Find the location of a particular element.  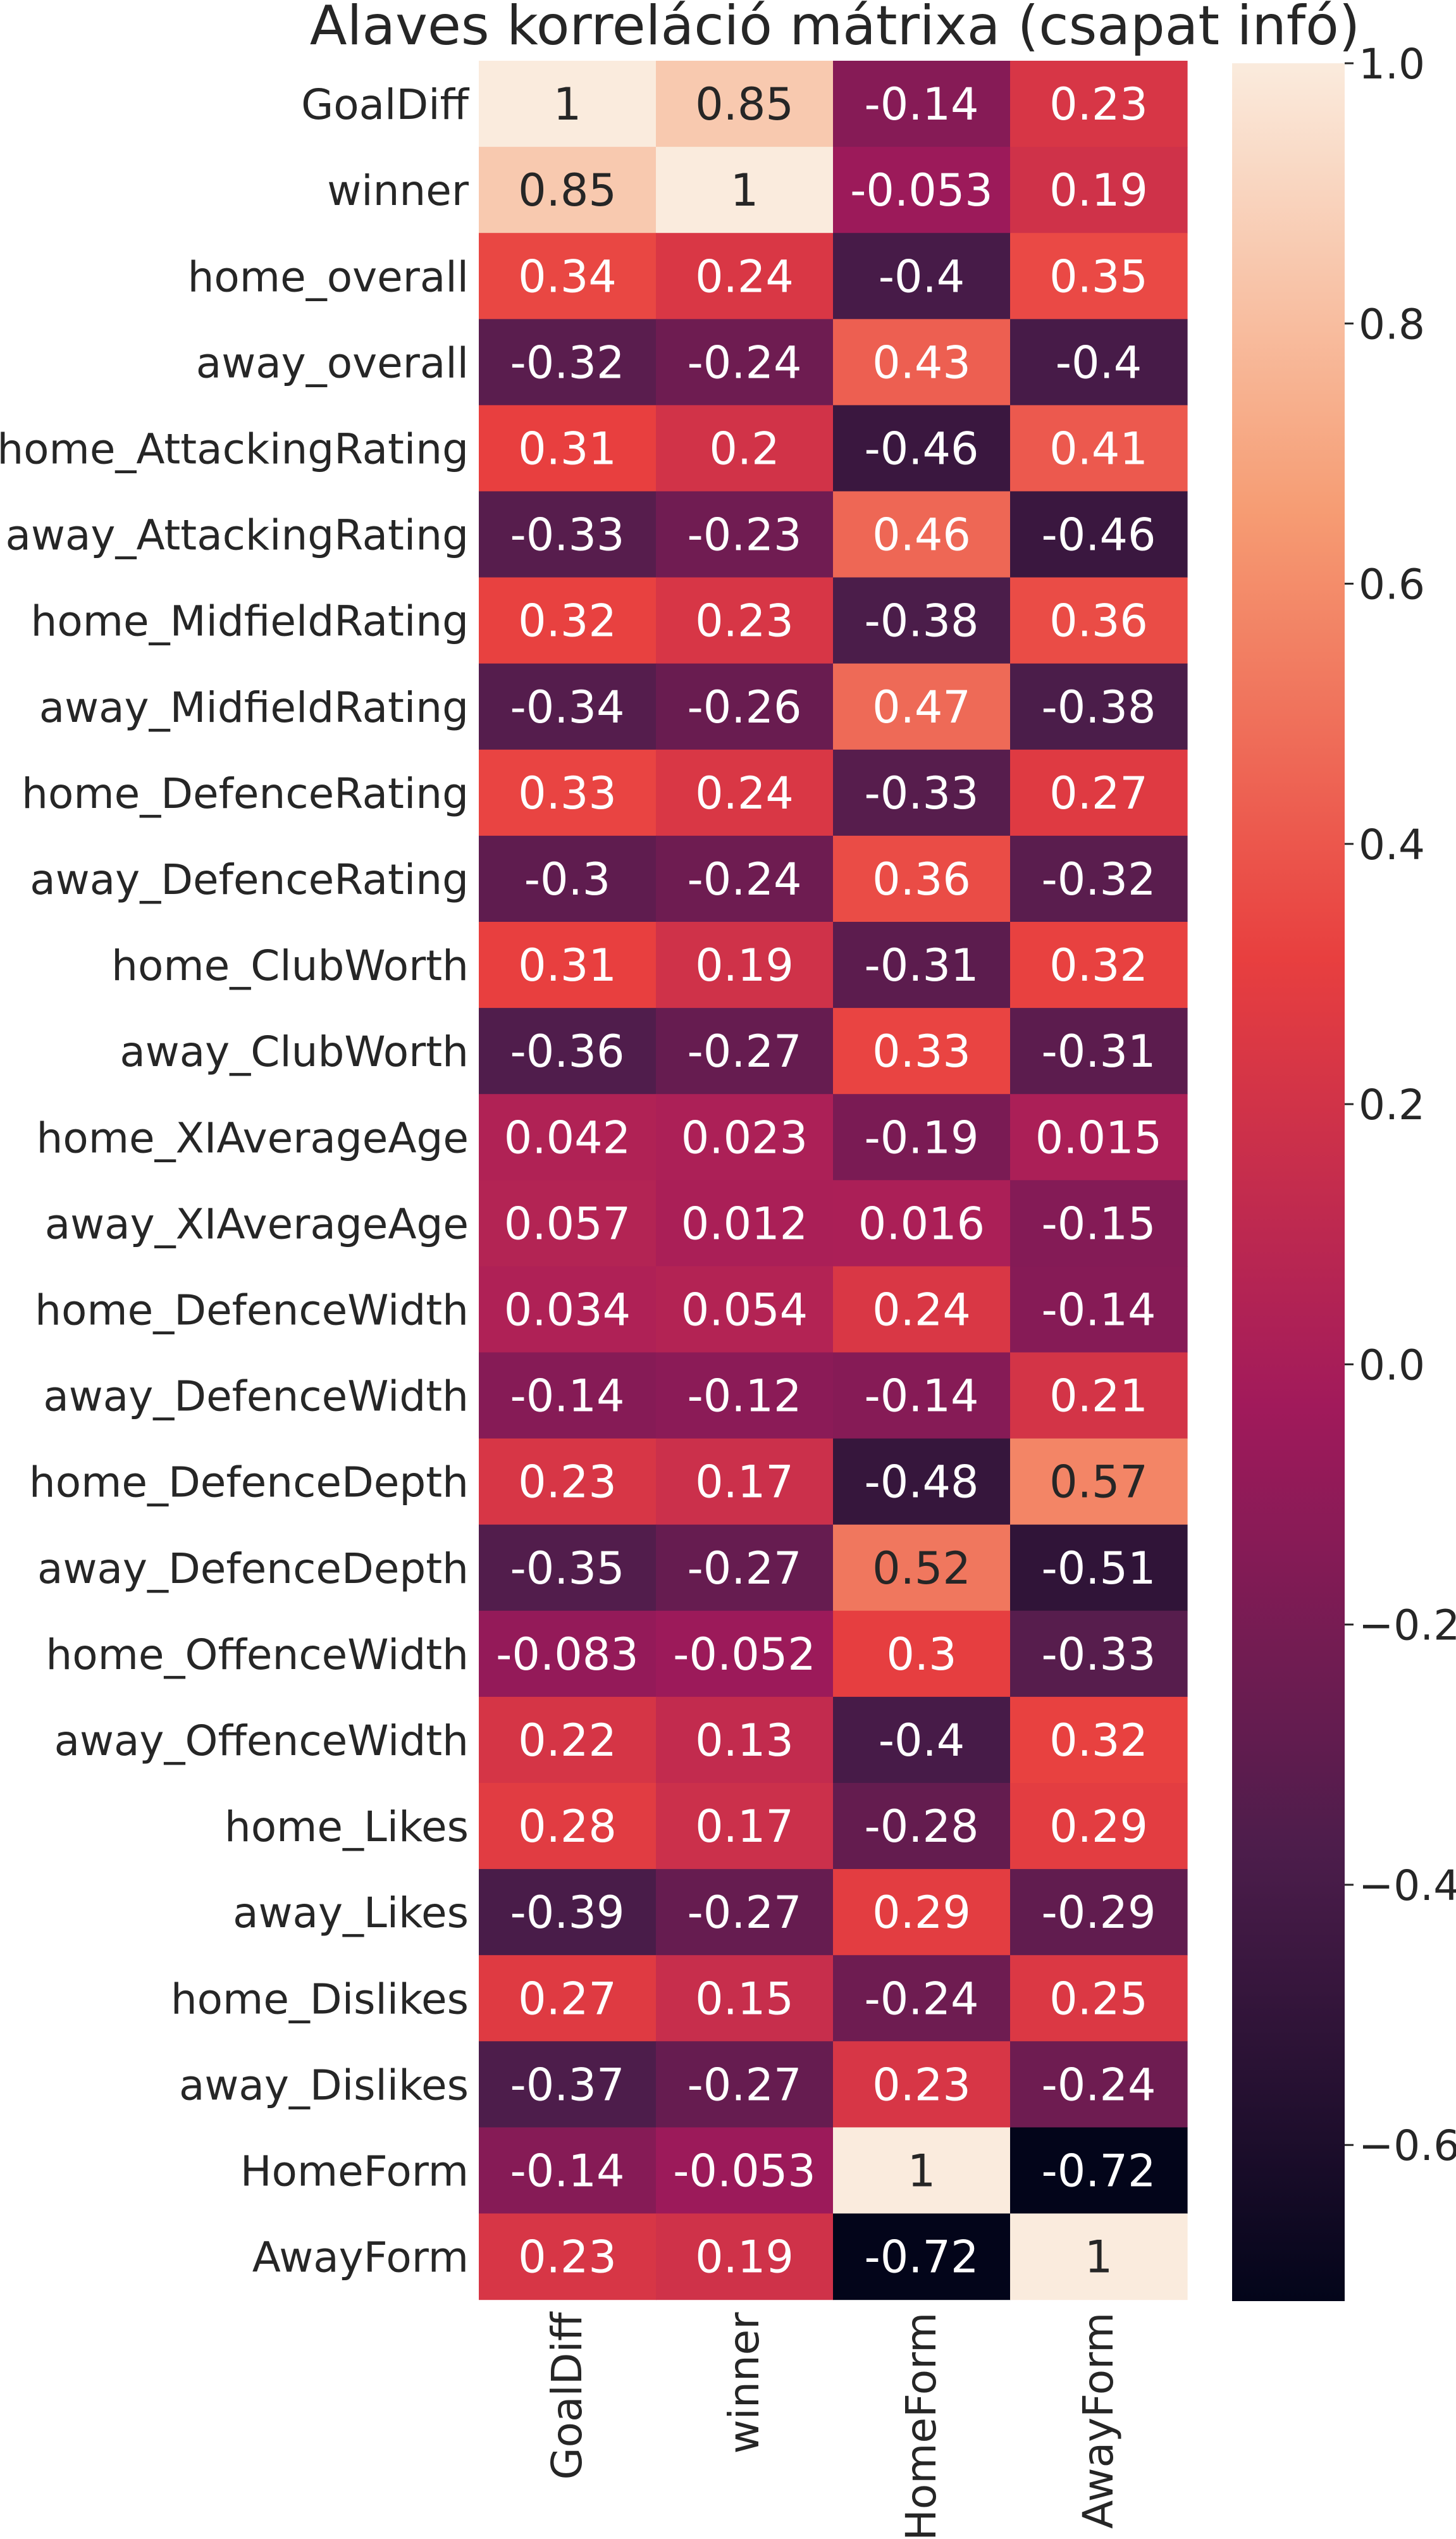

colorbar-tick-label: 0.6 is located at coordinates (1392, 585).